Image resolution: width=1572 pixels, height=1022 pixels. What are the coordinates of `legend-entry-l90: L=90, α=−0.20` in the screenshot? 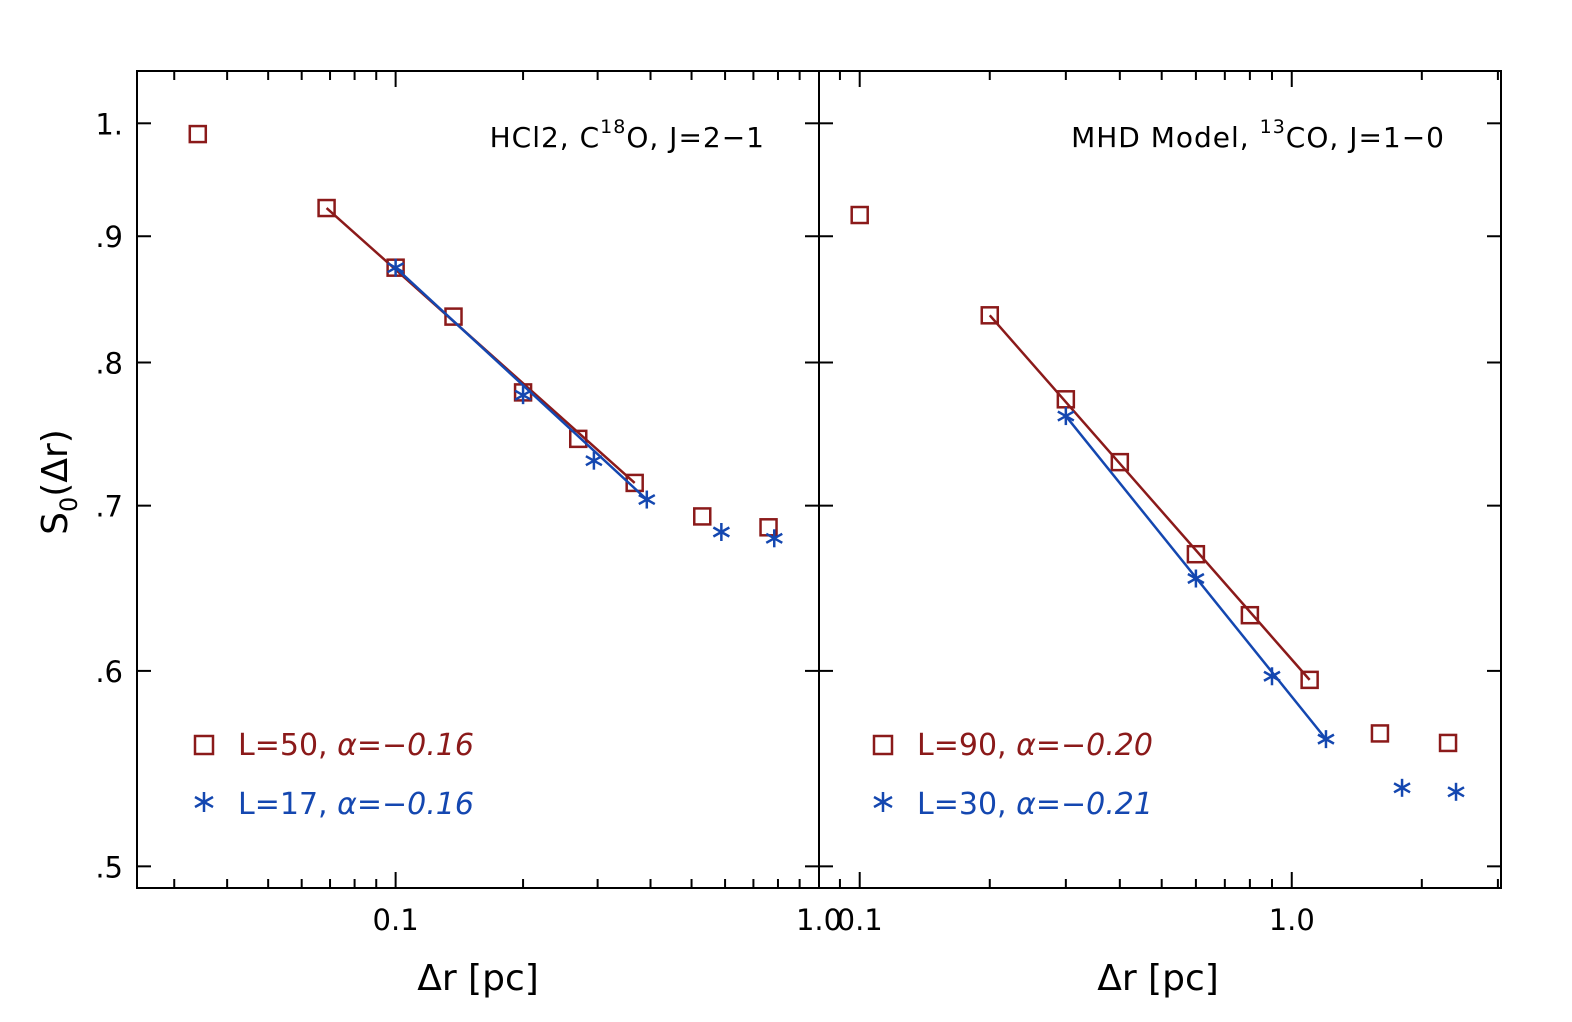 It's located at (1035, 745).